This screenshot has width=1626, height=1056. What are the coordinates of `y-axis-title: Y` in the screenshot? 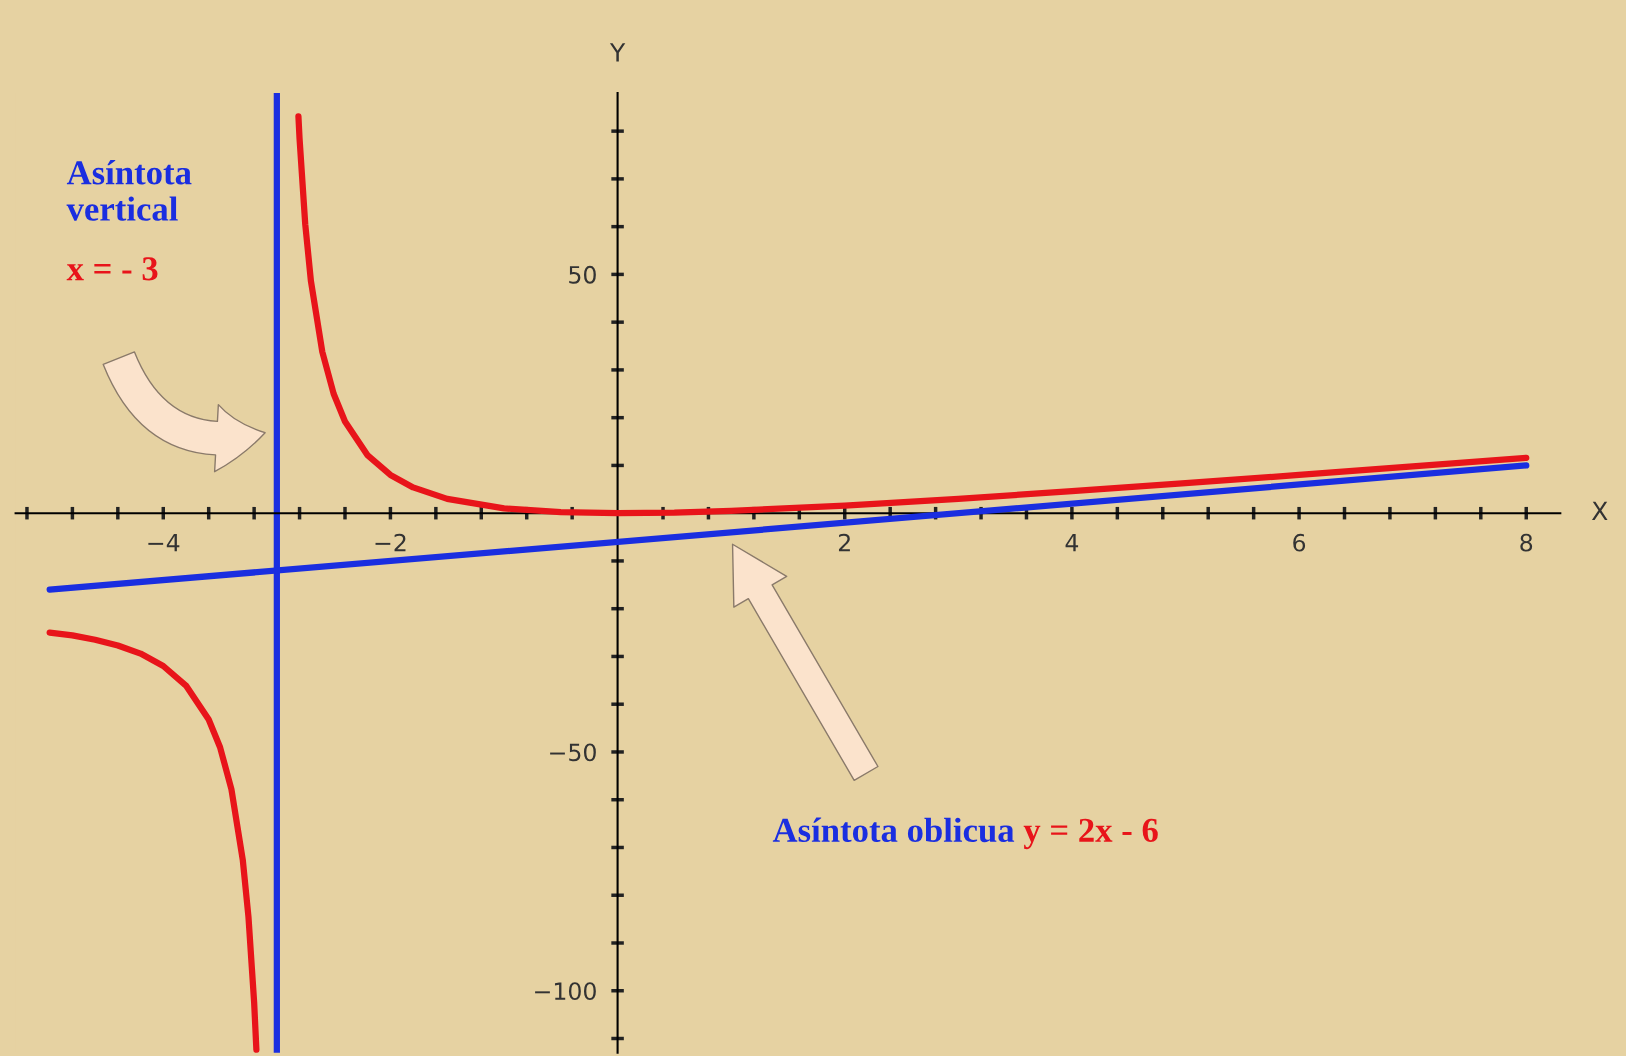 It's located at (617, 52).